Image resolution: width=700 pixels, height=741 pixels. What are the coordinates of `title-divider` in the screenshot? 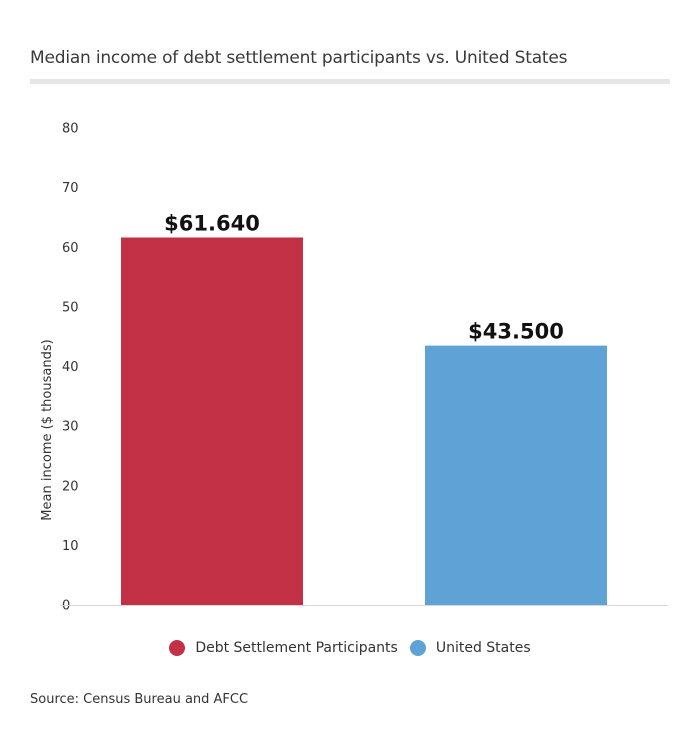 It's located at (350, 81).